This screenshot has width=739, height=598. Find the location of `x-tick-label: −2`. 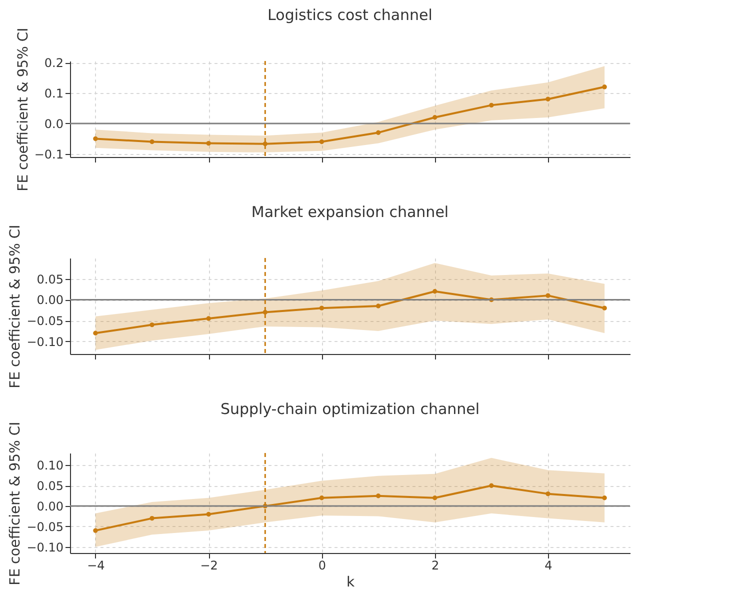

x-tick-label: −2 is located at coordinates (209, 565).